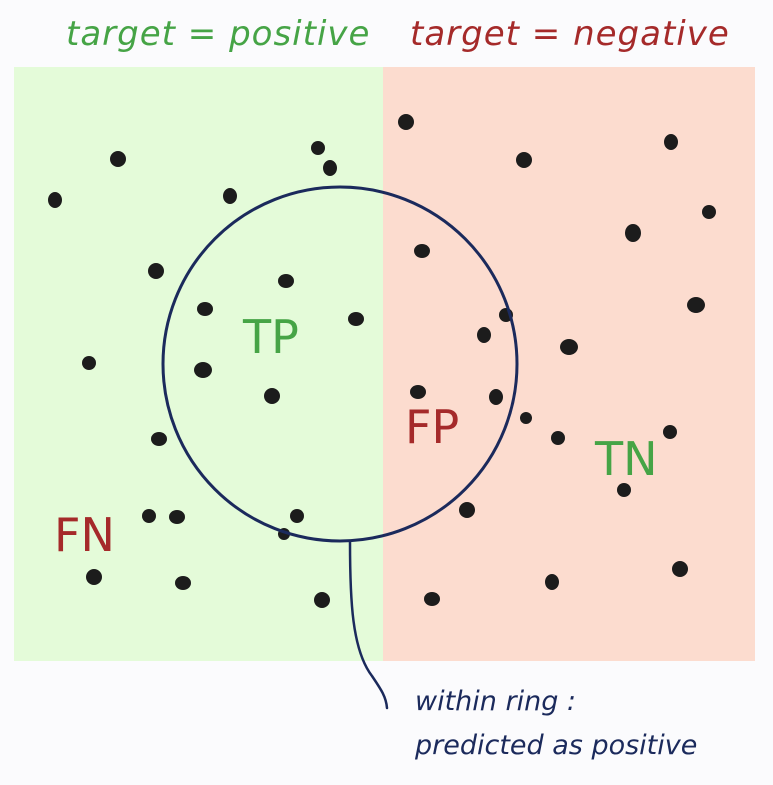 The height and width of the screenshot is (785, 773). I want to click on header-target-positive: target = positive, so click(218, 34).